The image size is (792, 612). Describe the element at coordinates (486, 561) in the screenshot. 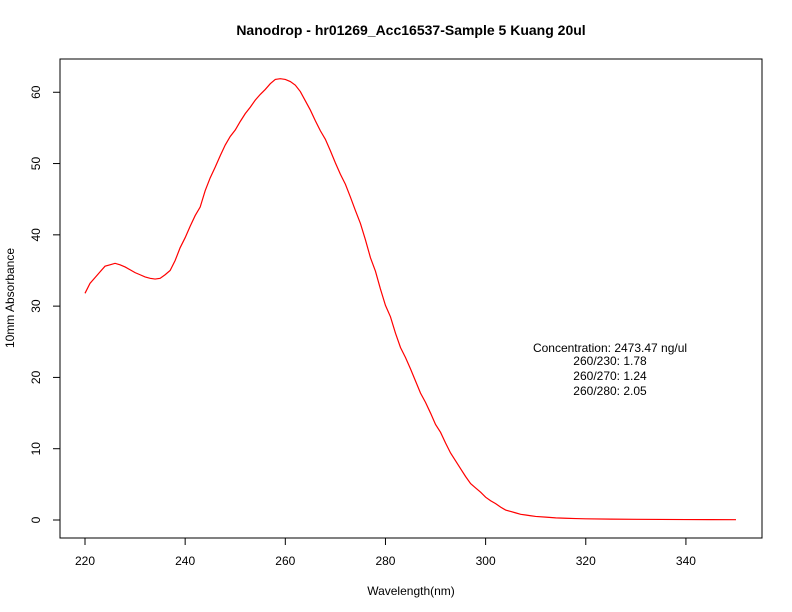

I see `x-tick-label: 300` at that location.